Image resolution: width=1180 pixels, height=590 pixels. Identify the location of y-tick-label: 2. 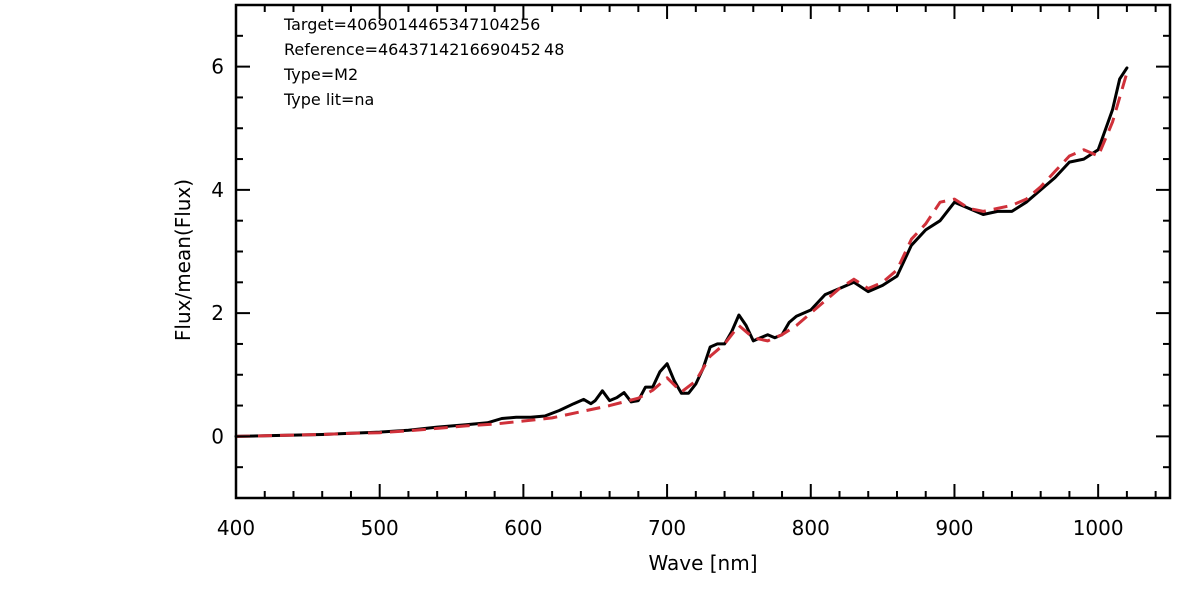
(217, 313).